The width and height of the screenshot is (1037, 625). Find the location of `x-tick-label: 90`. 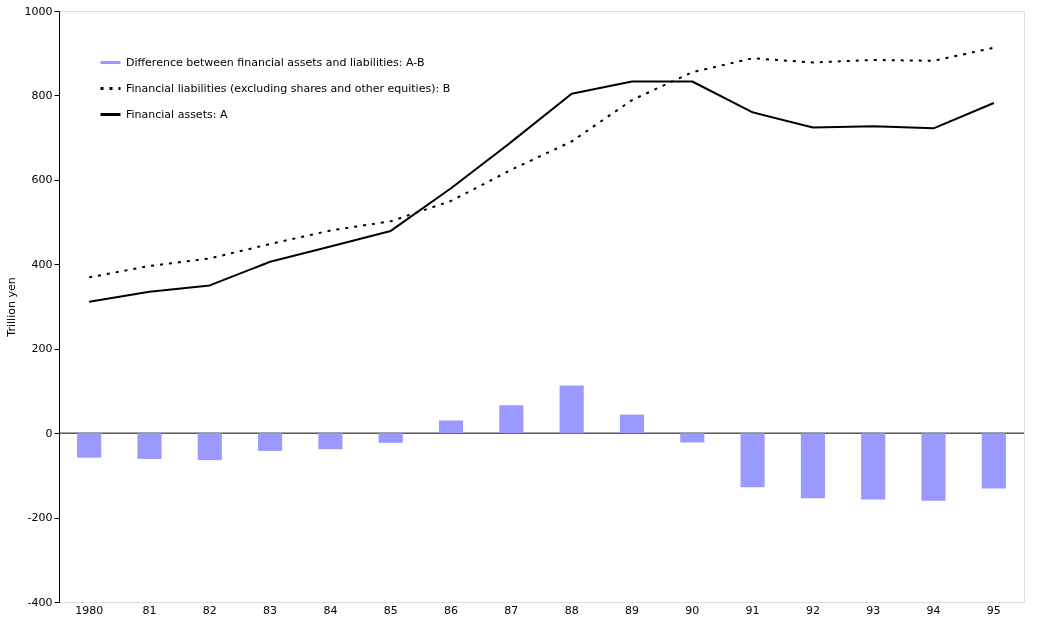

x-tick-label: 90 is located at coordinates (692, 610).